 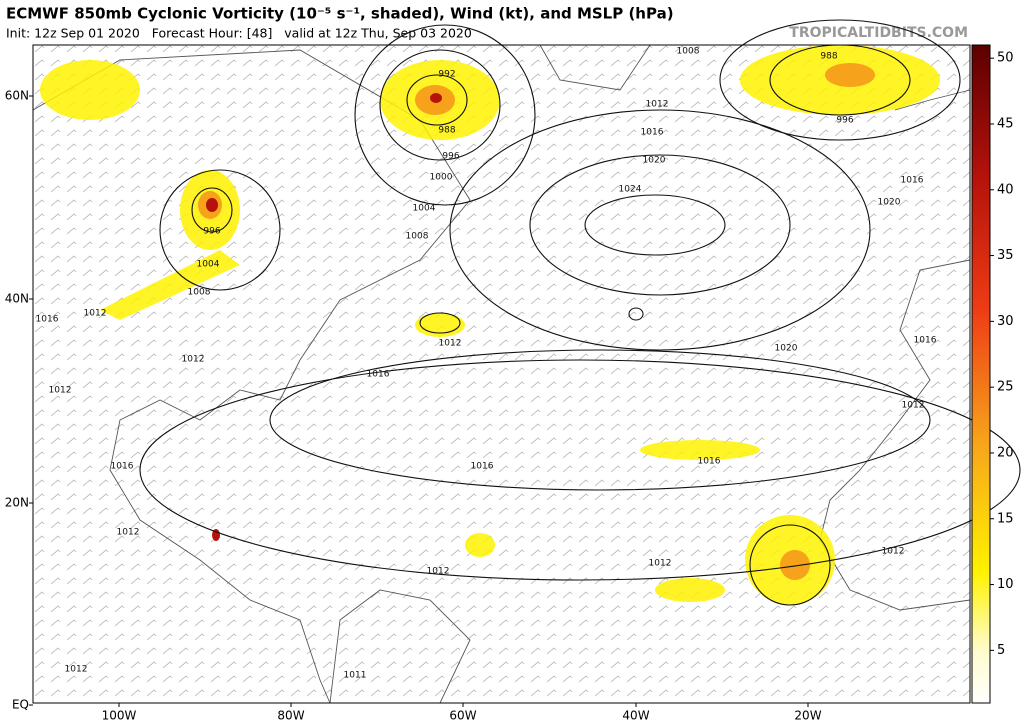 What do you see at coordinates (290, 716) in the screenshot?
I see `lon-label: 80W` at bounding box center [290, 716].